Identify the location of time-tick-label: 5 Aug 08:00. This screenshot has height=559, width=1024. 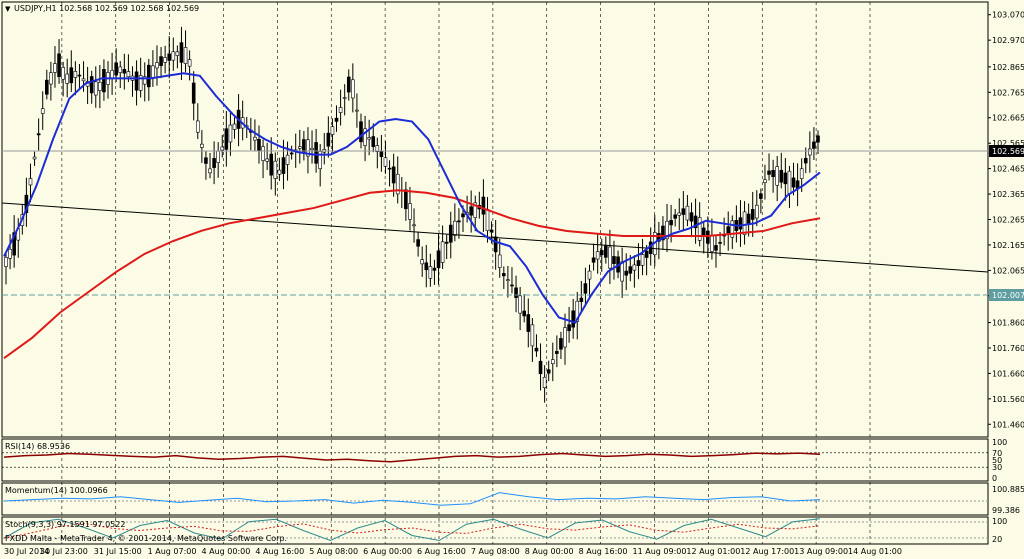
(333, 551).